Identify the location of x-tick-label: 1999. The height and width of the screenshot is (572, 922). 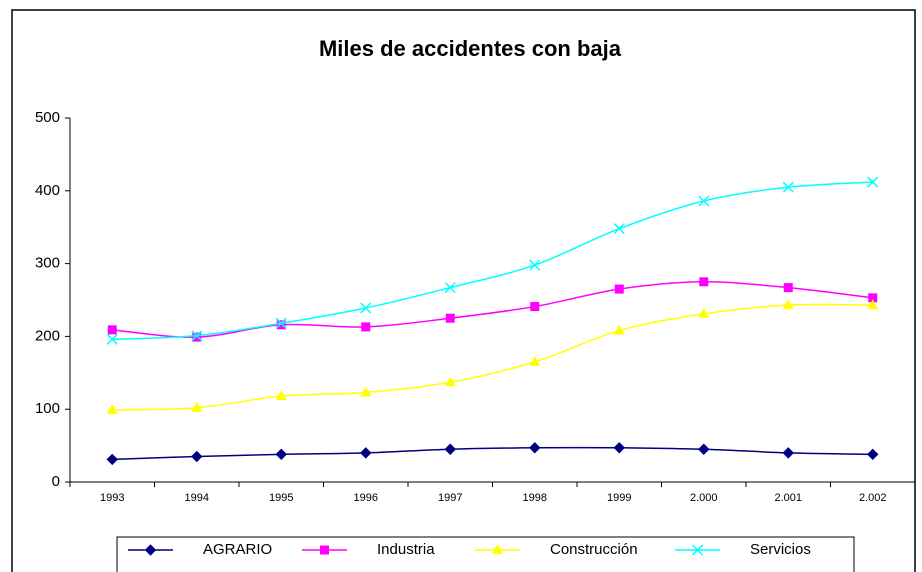
(619, 498).